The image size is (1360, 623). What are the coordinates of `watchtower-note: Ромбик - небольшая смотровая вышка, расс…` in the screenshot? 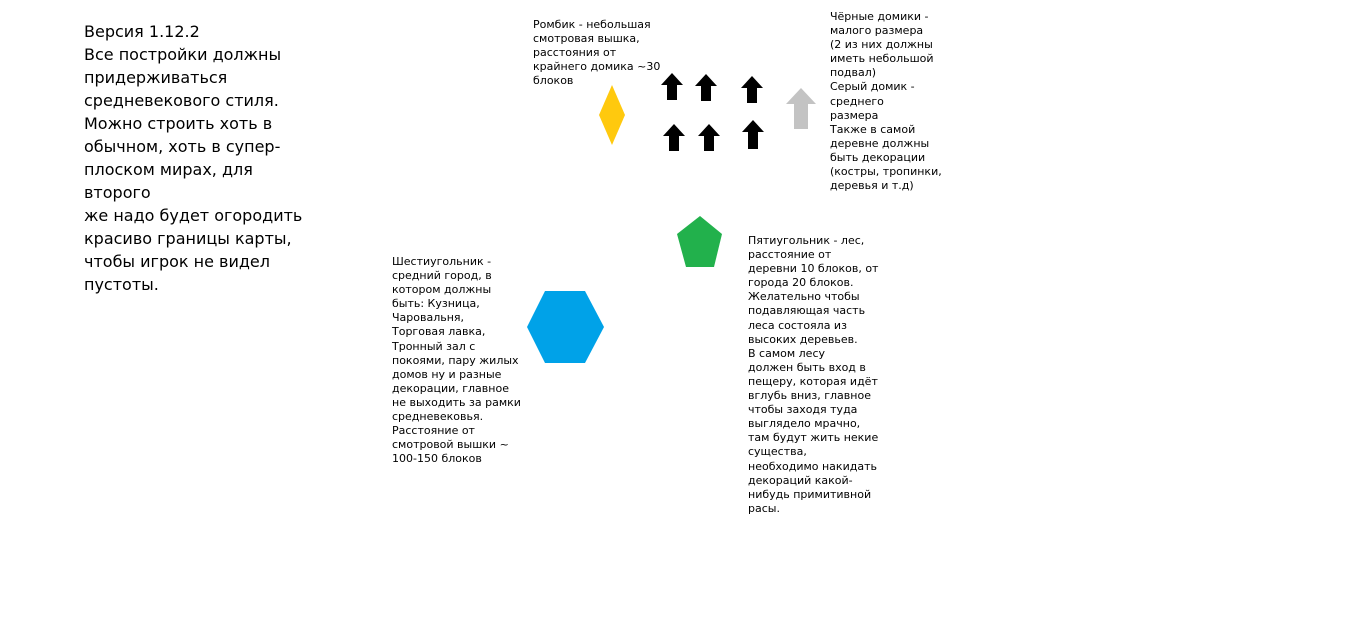 It's located at (597, 53).